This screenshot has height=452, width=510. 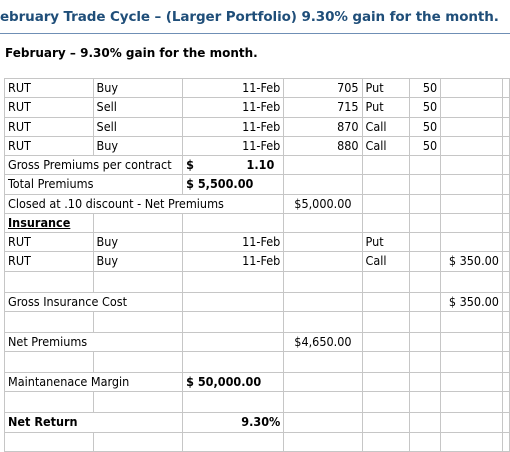 I want to click on total-premiums-row: Total Premiums $ 5,500.00, so click(x=256, y=184).